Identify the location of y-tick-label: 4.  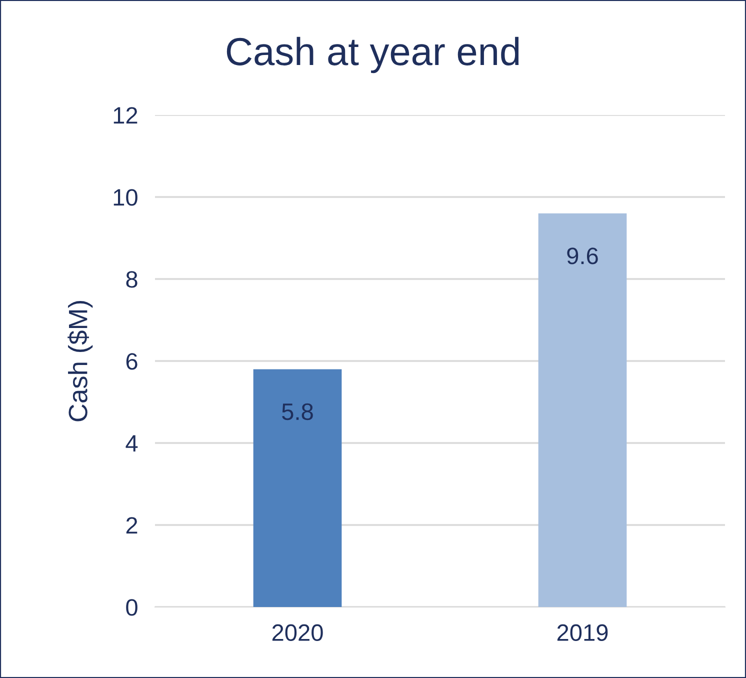
(132, 443).